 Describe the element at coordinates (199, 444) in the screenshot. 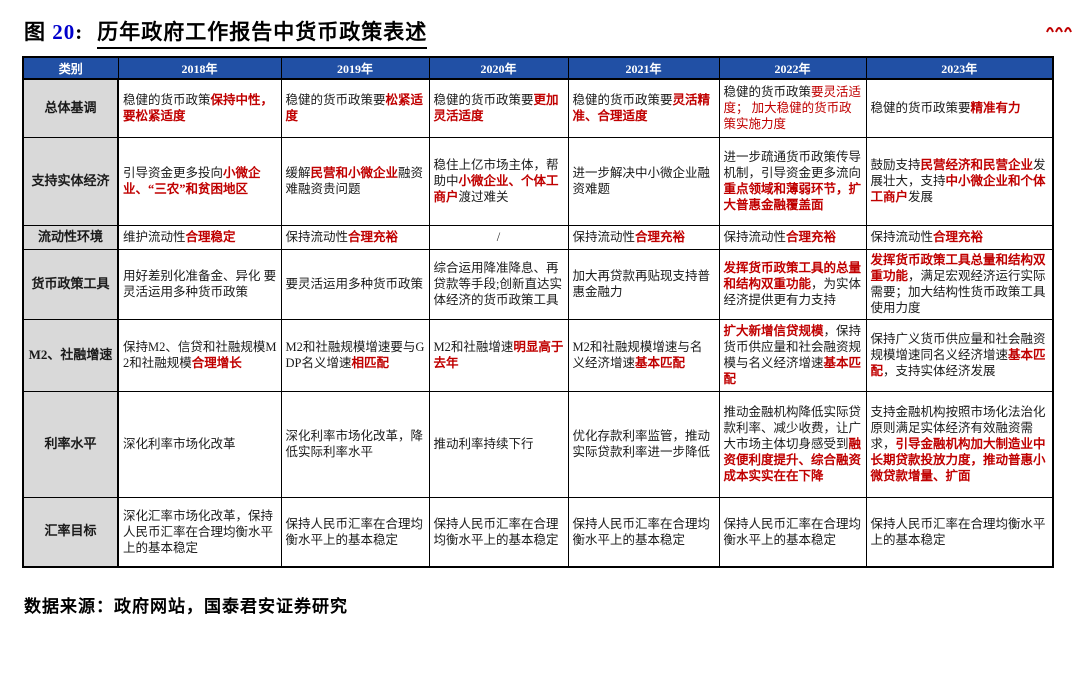

I see `policy-cell: 深化利率市场化改革` at that location.